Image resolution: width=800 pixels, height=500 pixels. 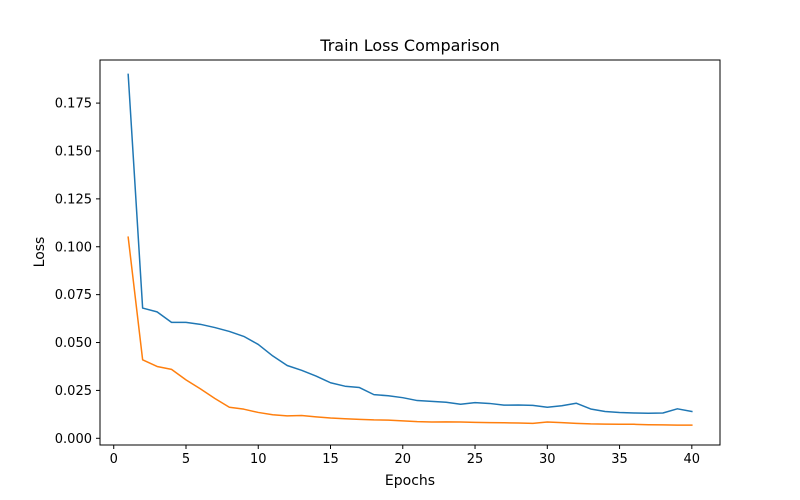 What do you see at coordinates (619, 459) in the screenshot?
I see `x-tick-label: 35` at bounding box center [619, 459].